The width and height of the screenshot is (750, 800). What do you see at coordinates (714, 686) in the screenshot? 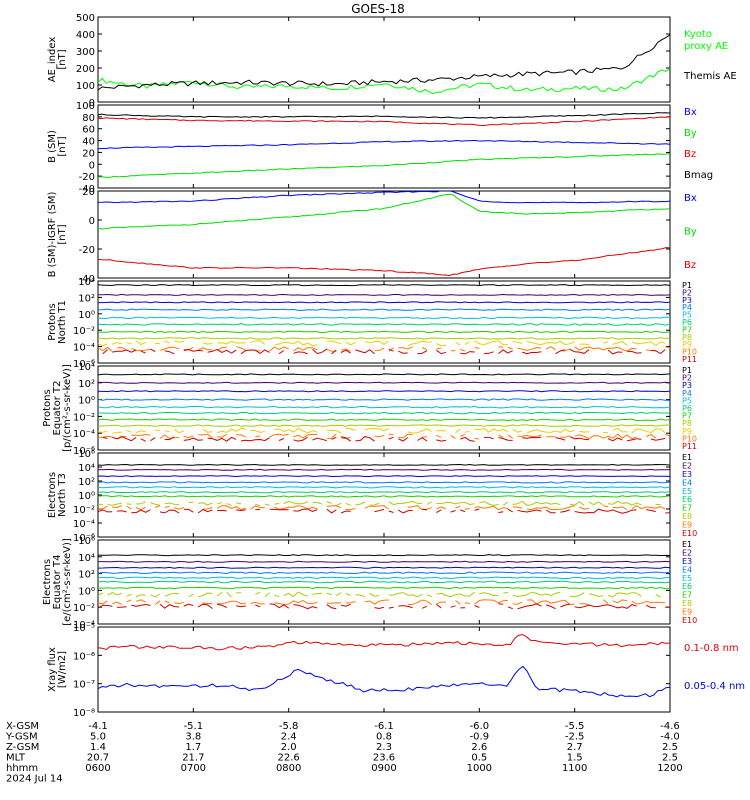
I see `legend-label: 0.05-0.4 nm` at bounding box center [714, 686].